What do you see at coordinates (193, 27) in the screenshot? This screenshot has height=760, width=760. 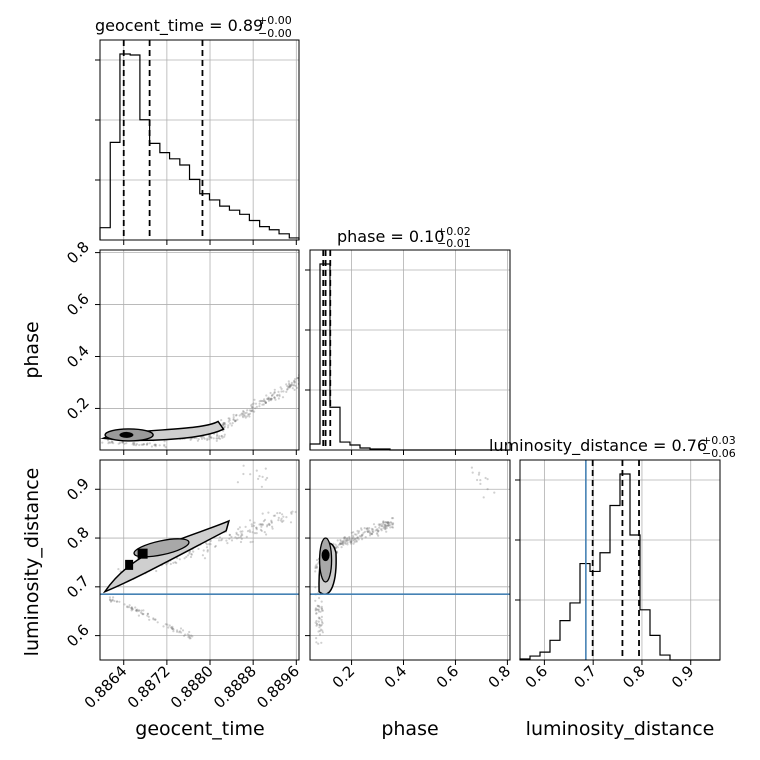 I see `title-geocent-time: geocent_time = 0.89 +0.00 −0.00` at bounding box center [193, 27].